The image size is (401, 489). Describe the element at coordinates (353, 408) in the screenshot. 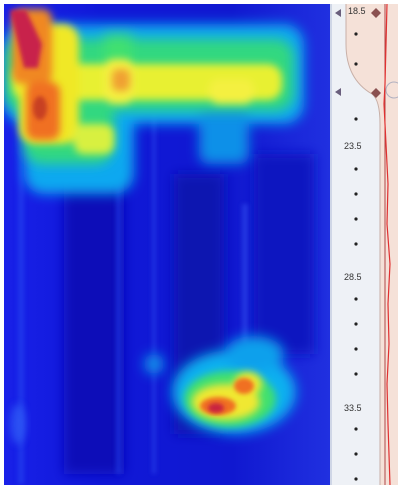

I see `depth-label-33-5: 33.5` at that location.